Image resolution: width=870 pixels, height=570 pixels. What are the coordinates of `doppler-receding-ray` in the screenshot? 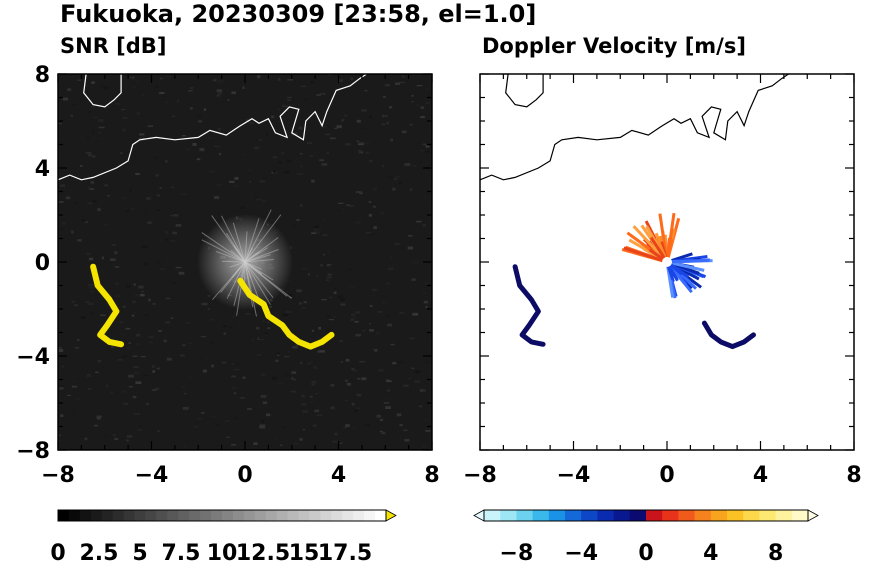 It's located at (645, 255).